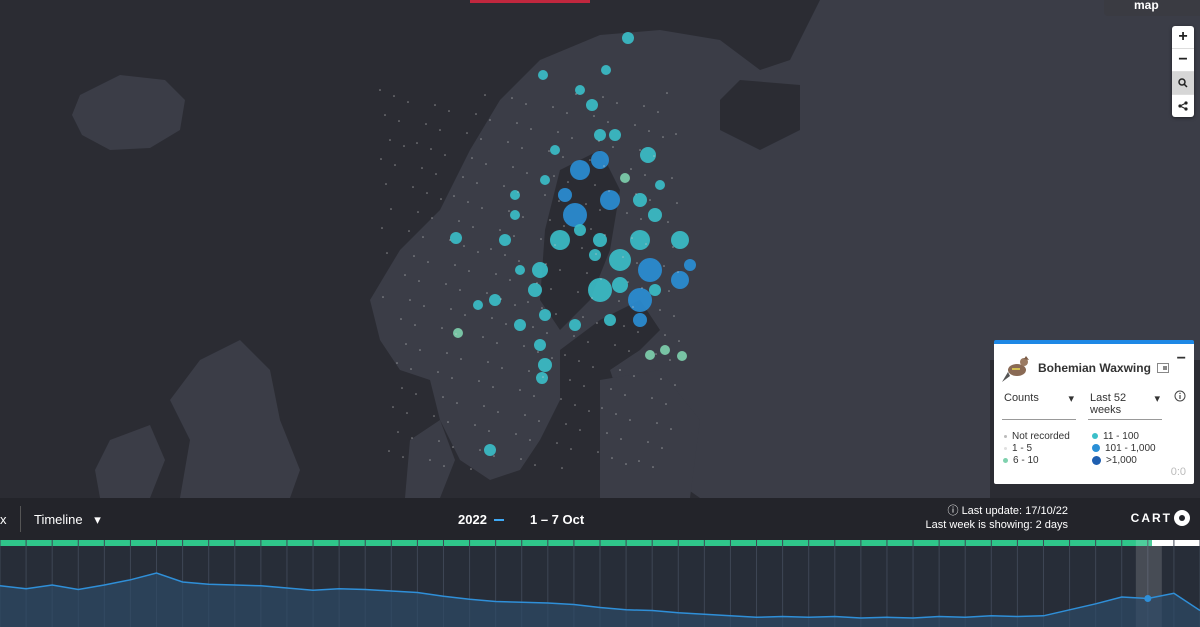 The image size is (1200, 627). What do you see at coordinates (1181, 358) in the screenshot?
I see `collapse-legend-button: −` at bounding box center [1181, 358].